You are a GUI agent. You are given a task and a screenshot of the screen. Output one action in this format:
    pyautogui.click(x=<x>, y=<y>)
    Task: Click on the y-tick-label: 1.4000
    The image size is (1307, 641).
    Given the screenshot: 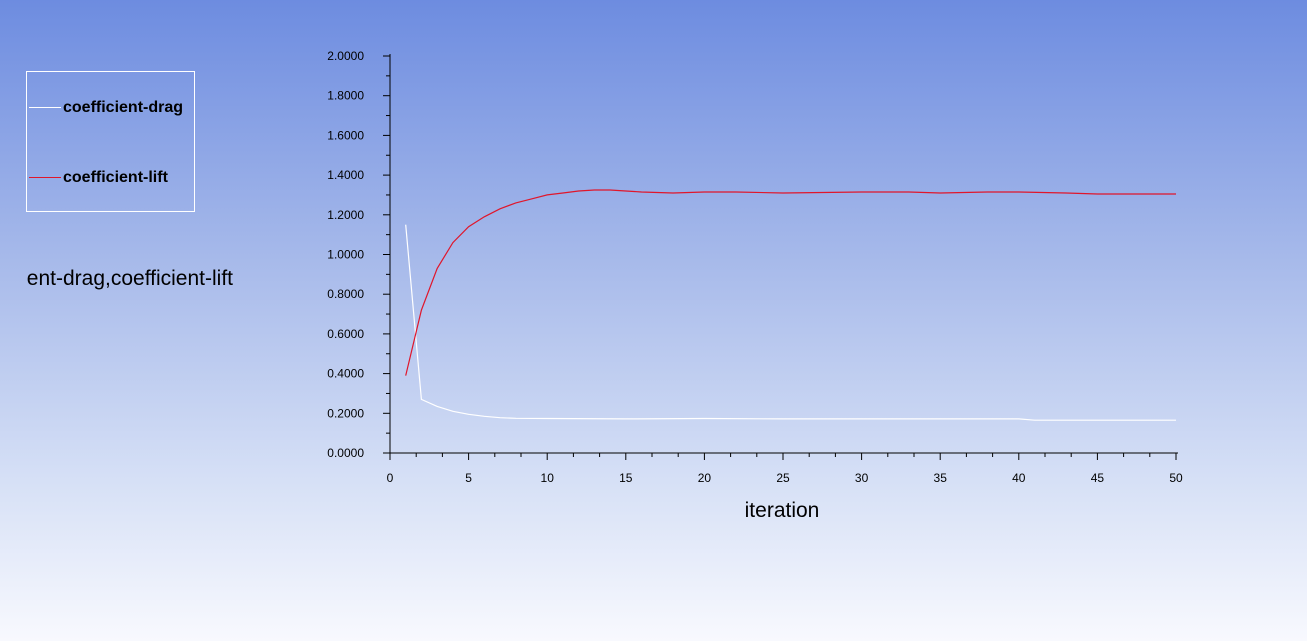 What is the action you would take?
    pyautogui.click(x=345, y=175)
    